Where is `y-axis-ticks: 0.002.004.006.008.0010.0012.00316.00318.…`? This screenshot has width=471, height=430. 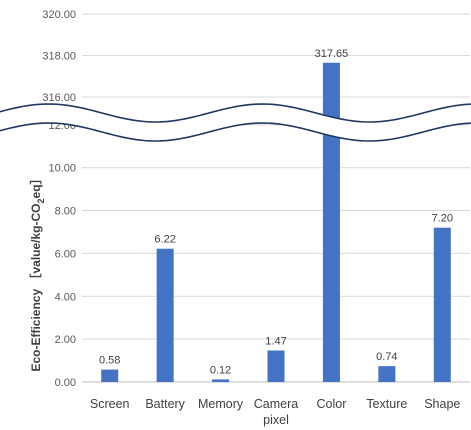
y-axis-ticks: 0.002.004.006.008.0010.0012.00316.00318.… is located at coordinates (59, 199).